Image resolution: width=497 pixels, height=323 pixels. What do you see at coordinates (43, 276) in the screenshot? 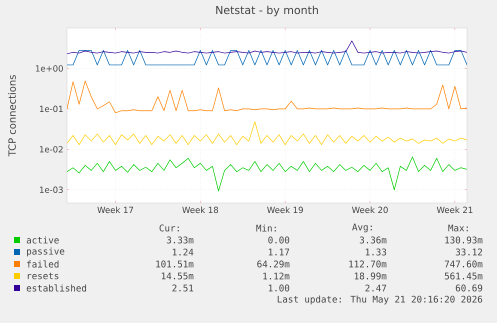
I see `legend-label: resets` at bounding box center [43, 276].